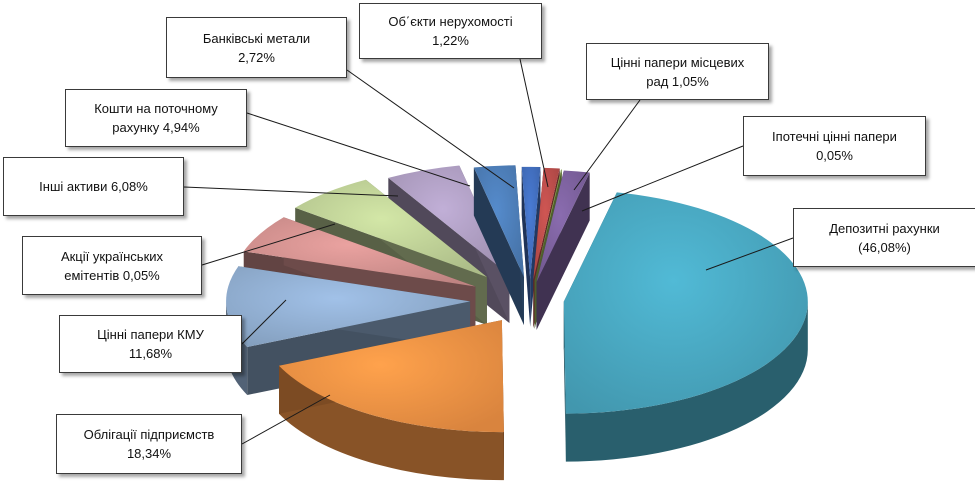 Image resolution: width=975 pixels, height=488 pixels. What do you see at coordinates (156, 108) in the screenshot?
I see `callout-line: Кошти на поточному` at bounding box center [156, 108].